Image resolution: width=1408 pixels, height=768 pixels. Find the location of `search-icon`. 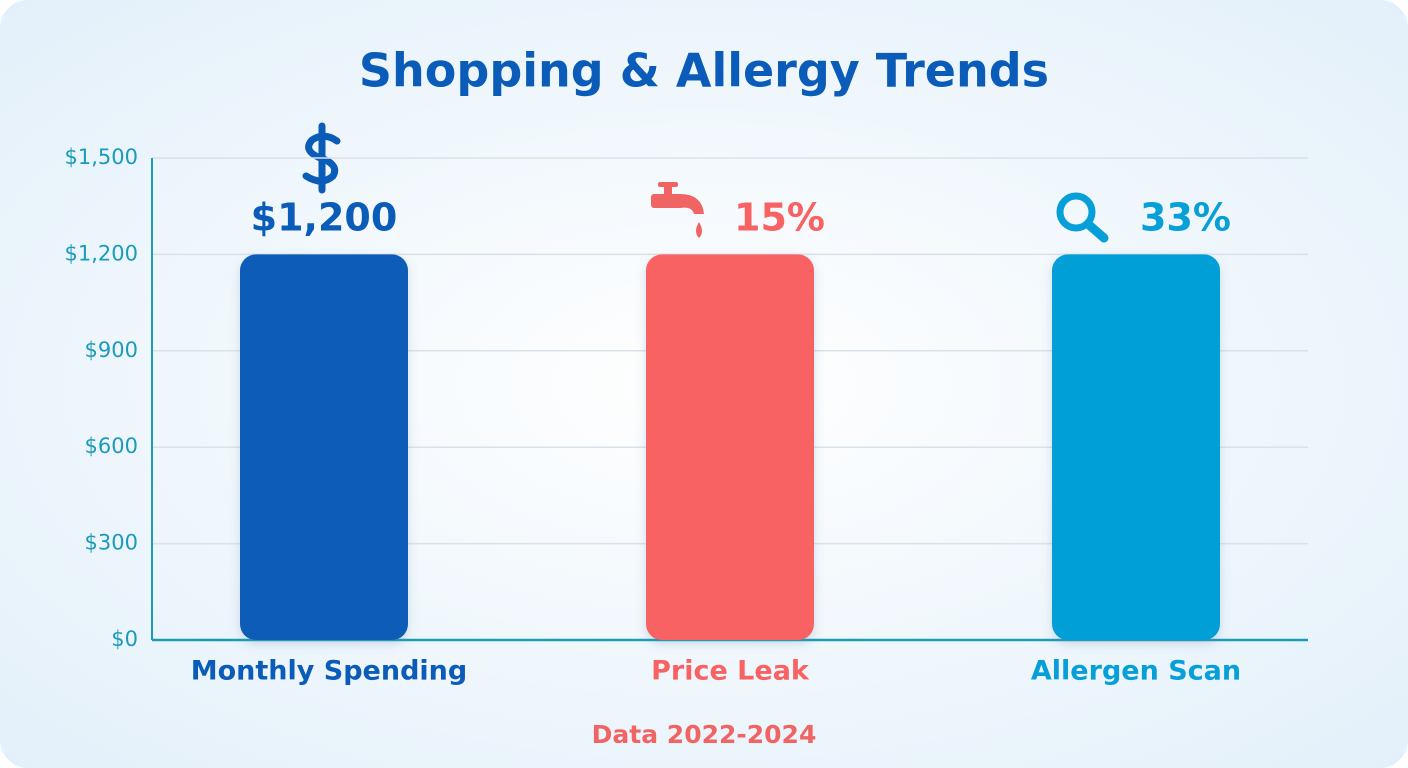

search-icon is located at coordinates (1082, 217).